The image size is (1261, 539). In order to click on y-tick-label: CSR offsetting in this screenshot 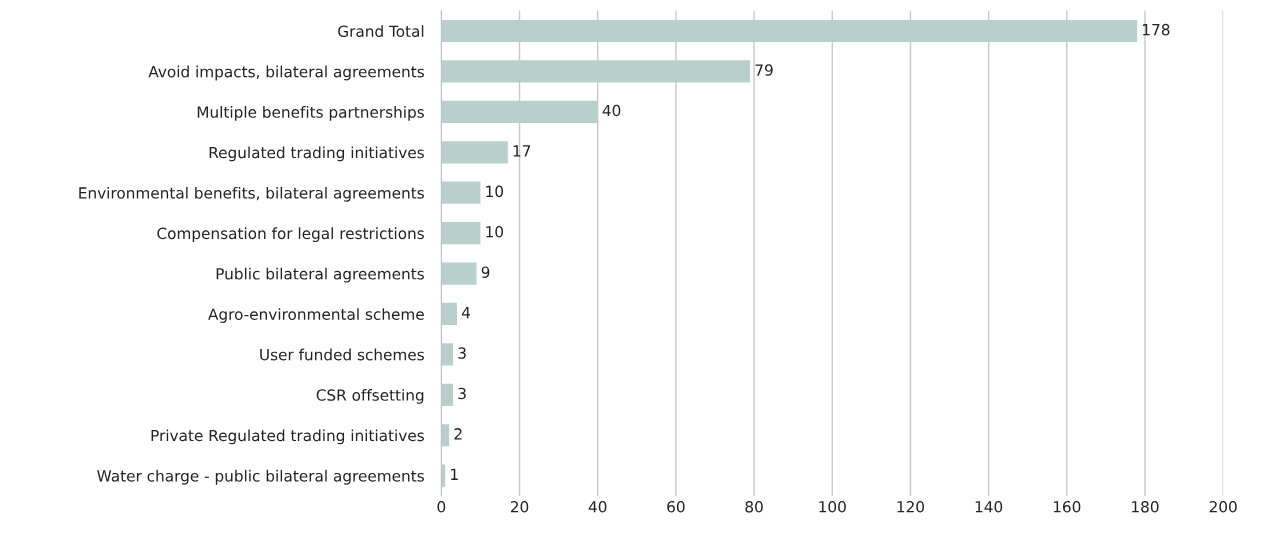, I will do `click(370, 396)`.